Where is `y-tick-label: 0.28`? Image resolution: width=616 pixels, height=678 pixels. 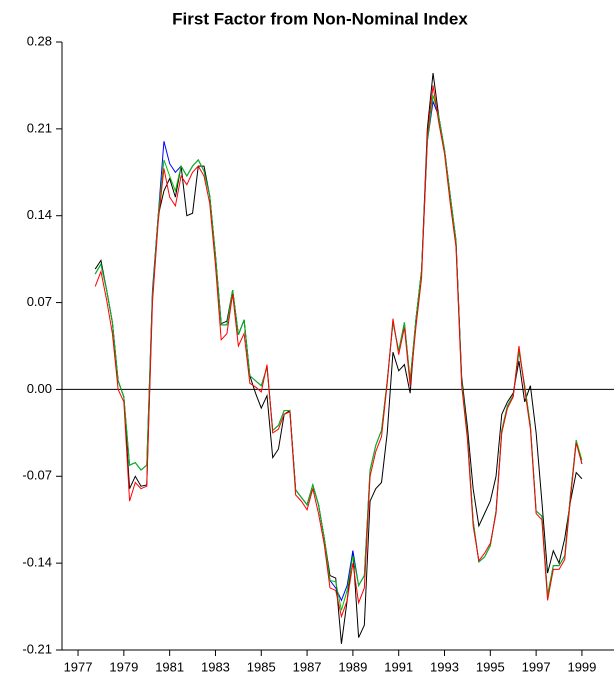 y-tick-label: 0.28 is located at coordinates (39, 40).